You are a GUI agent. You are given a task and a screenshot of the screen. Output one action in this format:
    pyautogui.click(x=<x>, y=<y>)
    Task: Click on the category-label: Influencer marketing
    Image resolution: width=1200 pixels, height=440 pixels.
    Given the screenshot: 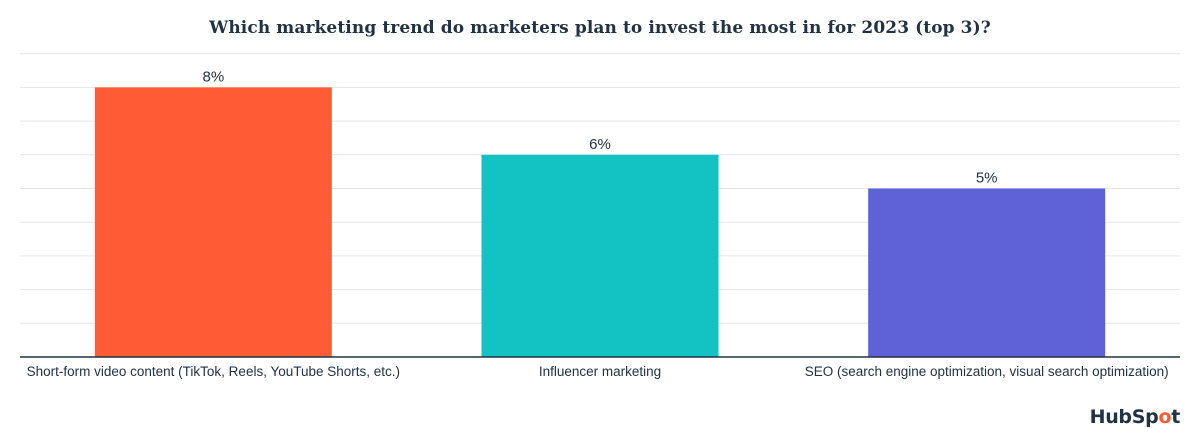 What is the action you would take?
    pyautogui.click(x=600, y=371)
    